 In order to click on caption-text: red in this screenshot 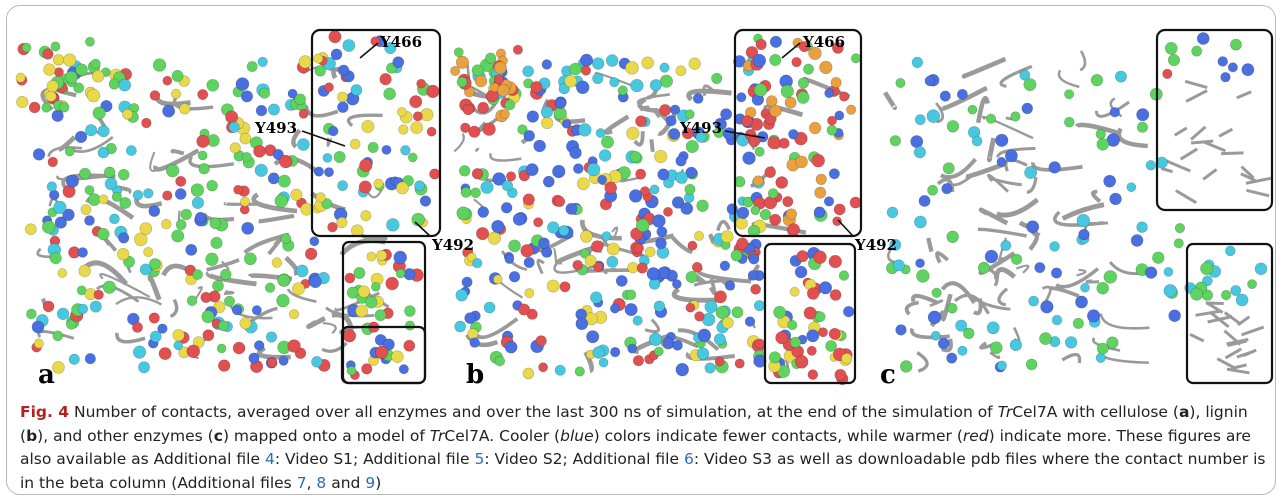, I will do `click(975, 435)`.